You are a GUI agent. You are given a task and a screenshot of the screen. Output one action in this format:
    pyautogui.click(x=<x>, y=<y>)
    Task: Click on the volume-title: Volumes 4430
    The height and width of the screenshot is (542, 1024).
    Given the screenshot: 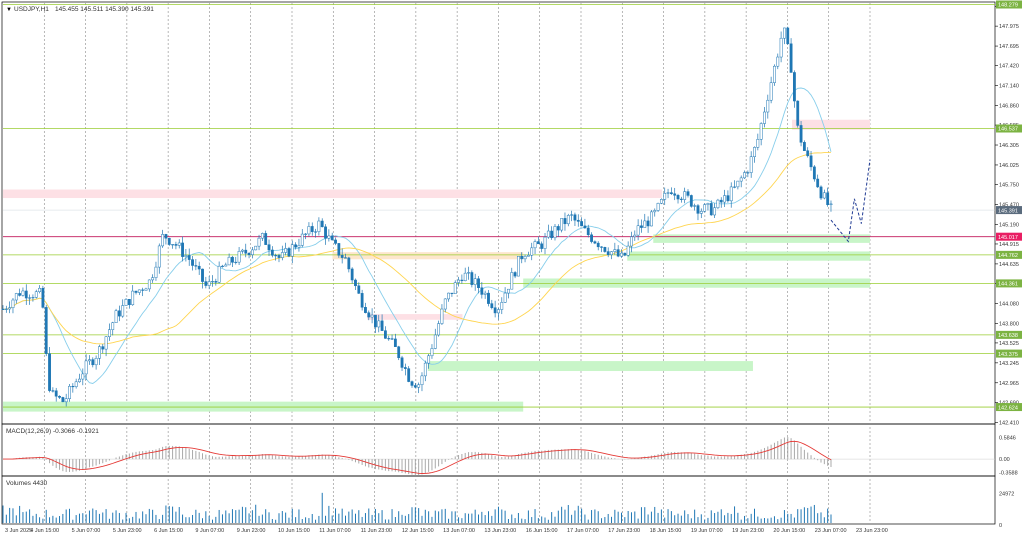 What is the action you would take?
    pyautogui.click(x=27, y=483)
    